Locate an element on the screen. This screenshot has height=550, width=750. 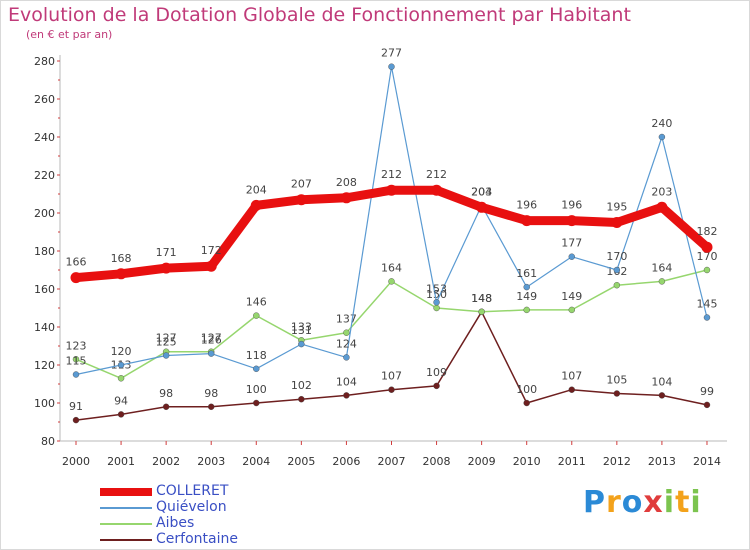
data-label-colleret: 171 is located at coordinates (166, 252).